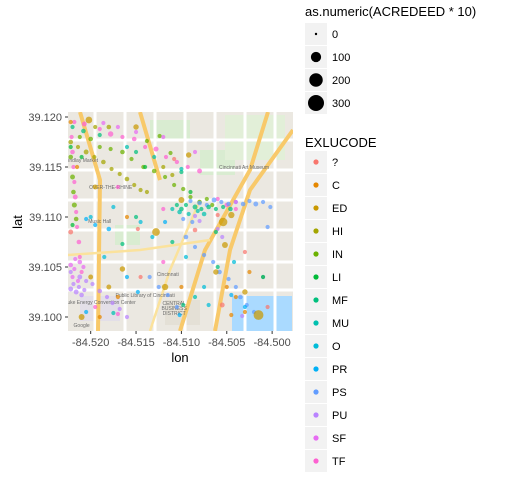 The image size is (522, 483). What do you see at coordinates (340, 301) in the screenshot?
I see `color-legend-label: MF` at bounding box center [340, 301].